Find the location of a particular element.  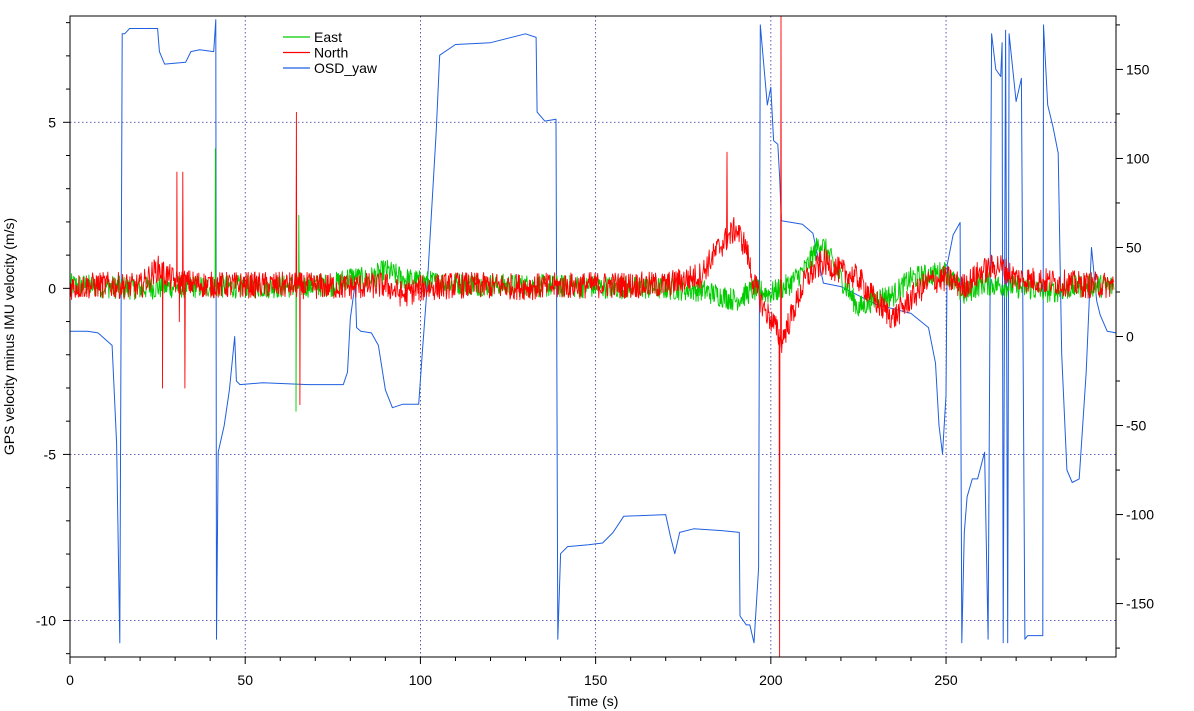

y-right-tick-label: -50 is located at coordinates (1136, 426).